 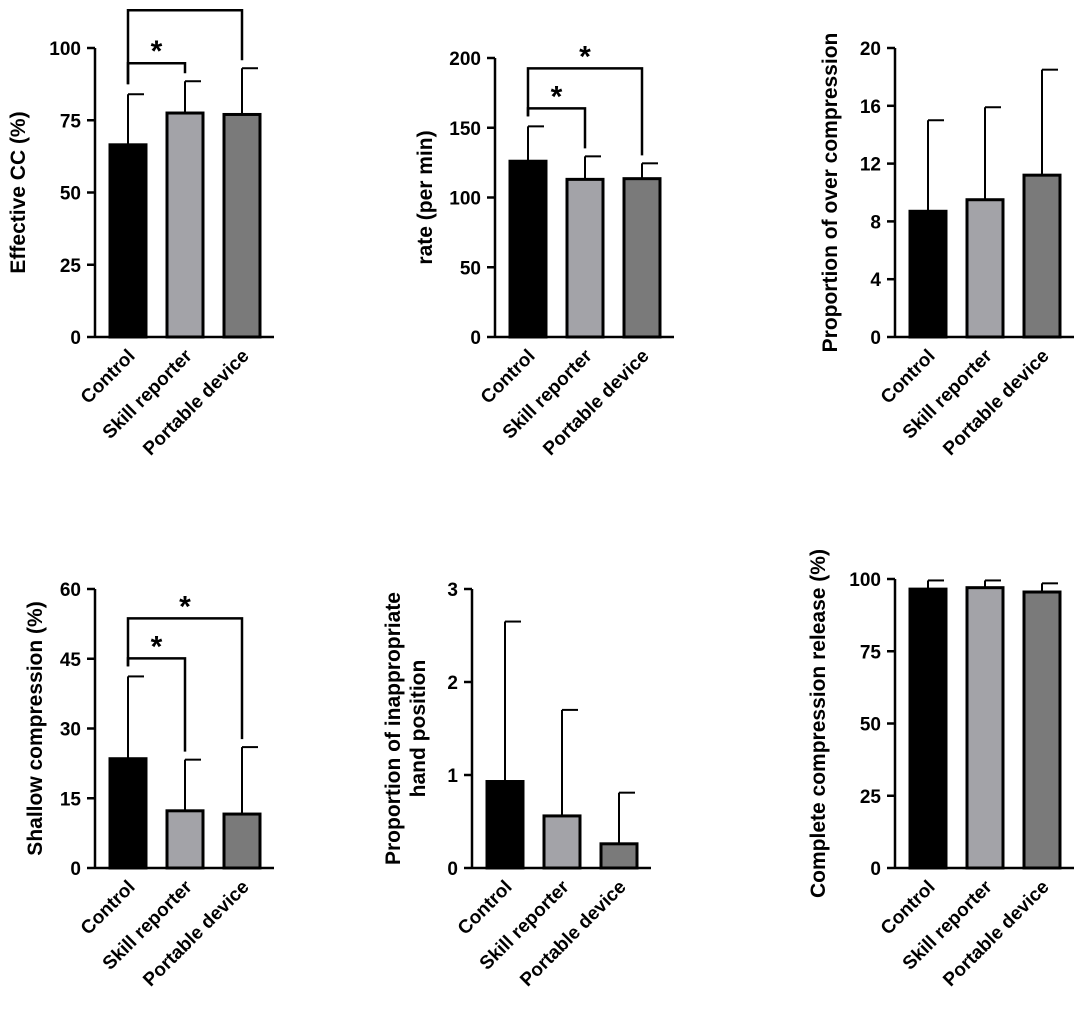 I want to click on y-tick-label: 3, so click(x=452, y=590).